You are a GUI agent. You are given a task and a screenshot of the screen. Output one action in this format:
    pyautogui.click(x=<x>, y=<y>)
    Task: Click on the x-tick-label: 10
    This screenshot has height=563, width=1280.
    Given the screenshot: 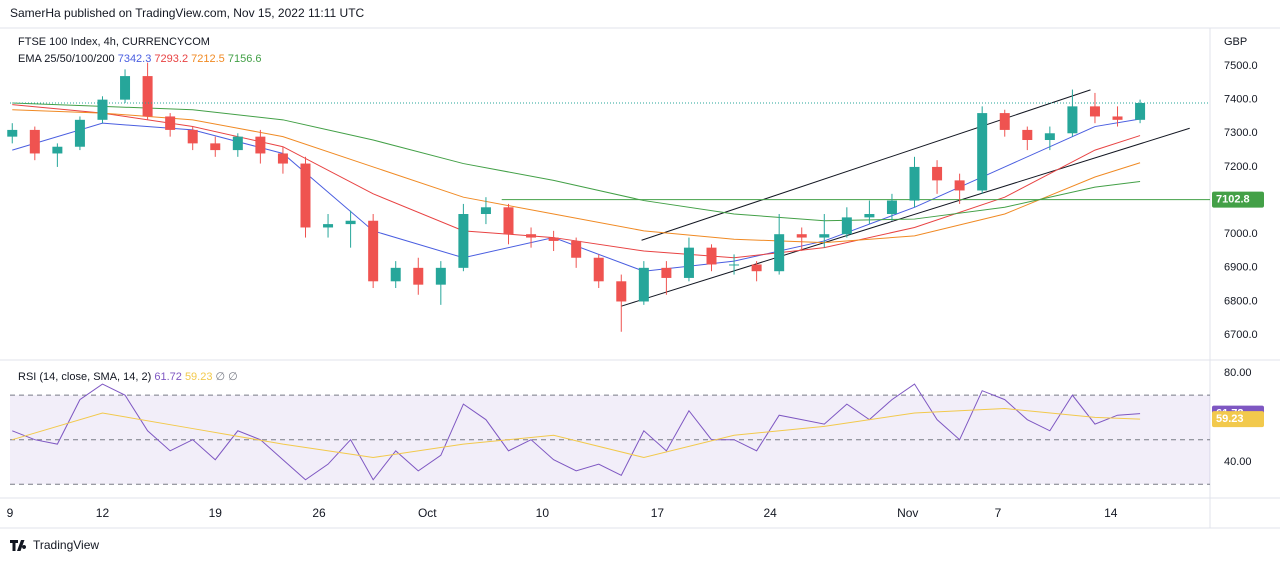 What is the action you would take?
    pyautogui.click(x=543, y=513)
    